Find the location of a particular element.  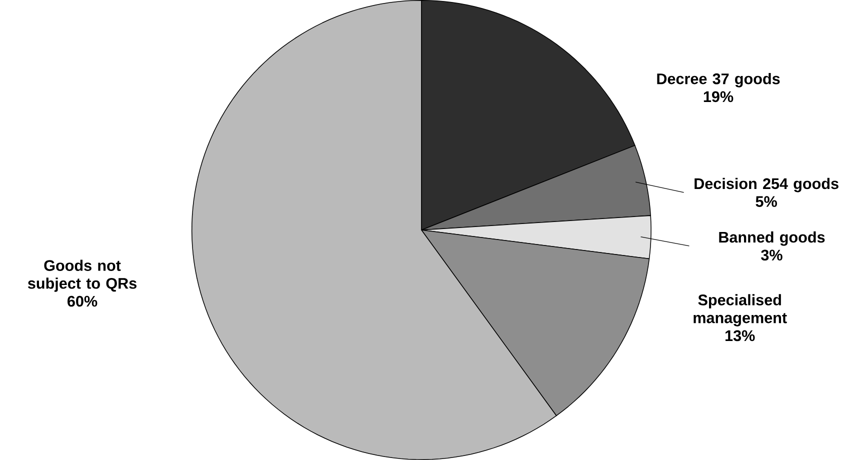

data-label: 5% is located at coordinates (766, 201).